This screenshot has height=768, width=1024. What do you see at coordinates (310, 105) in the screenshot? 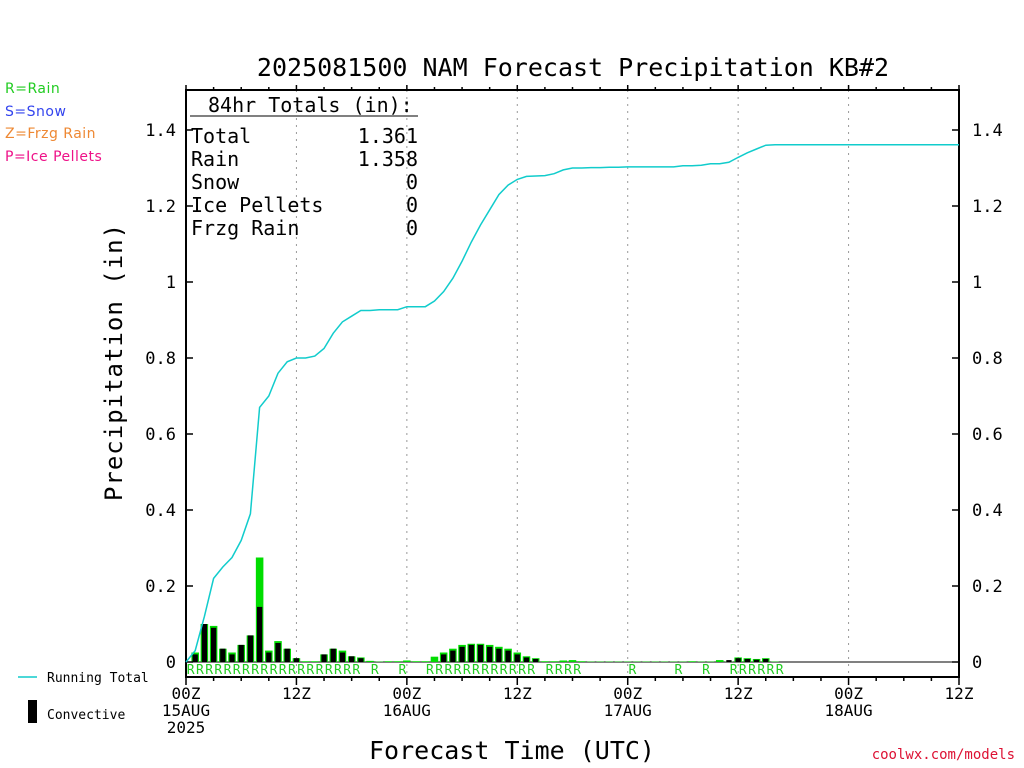
I see `totals-header: 84hr Totals (in):` at bounding box center [310, 105].